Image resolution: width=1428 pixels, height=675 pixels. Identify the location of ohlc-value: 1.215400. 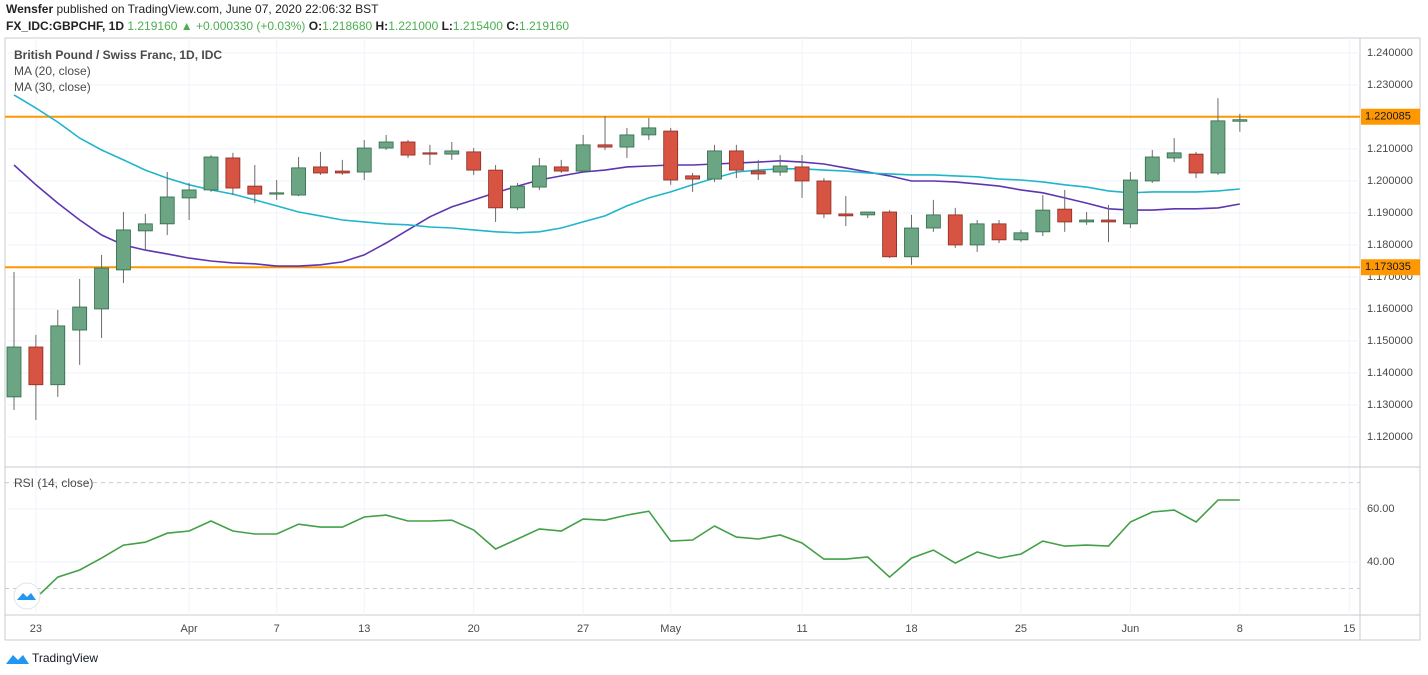
(478, 26).